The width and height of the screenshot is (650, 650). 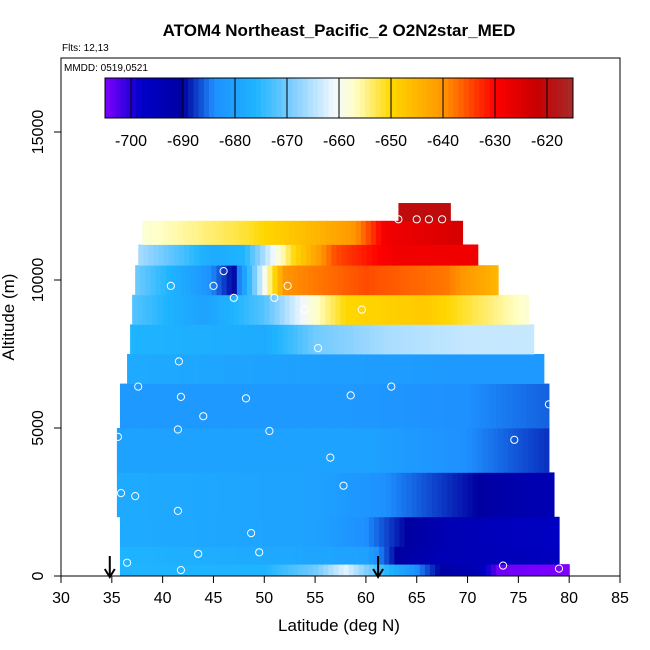 I want to click on x-tick-label: 80, so click(x=569, y=598).